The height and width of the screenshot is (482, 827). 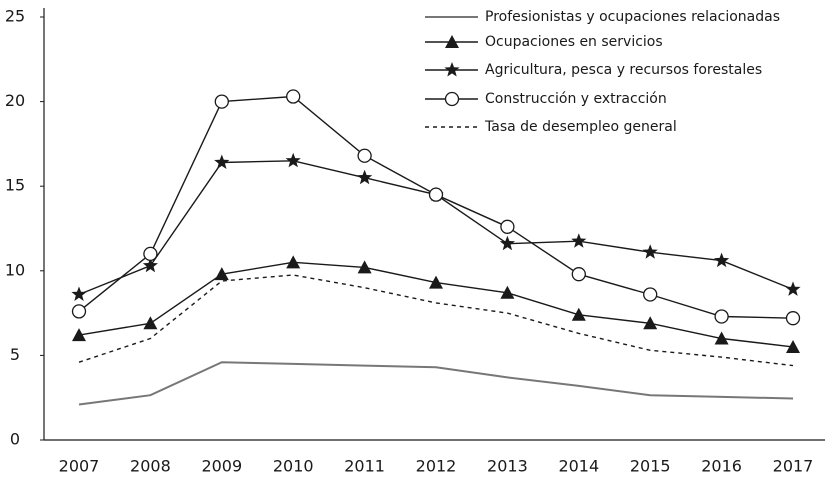 What do you see at coordinates (436, 466) in the screenshot?
I see `x-tick-label: 2012` at bounding box center [436, 466].